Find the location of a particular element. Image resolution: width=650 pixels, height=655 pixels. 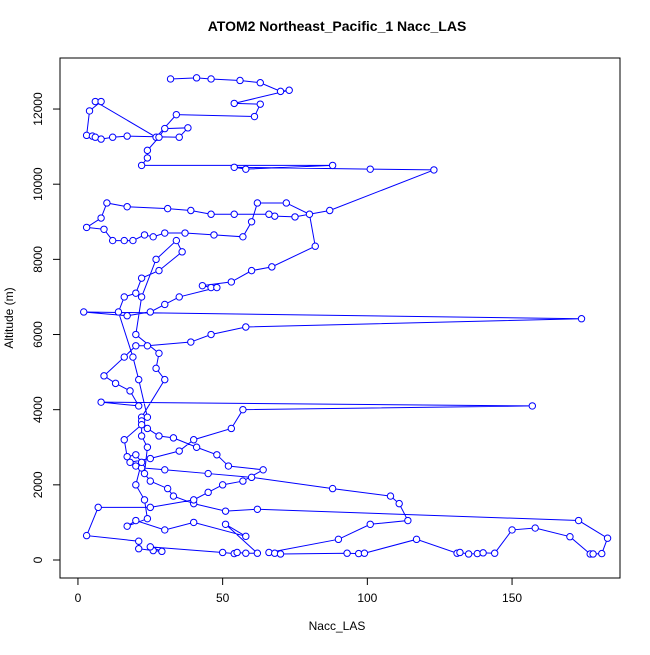

x-tick-label: 100 is located at coordinates (367, 598).